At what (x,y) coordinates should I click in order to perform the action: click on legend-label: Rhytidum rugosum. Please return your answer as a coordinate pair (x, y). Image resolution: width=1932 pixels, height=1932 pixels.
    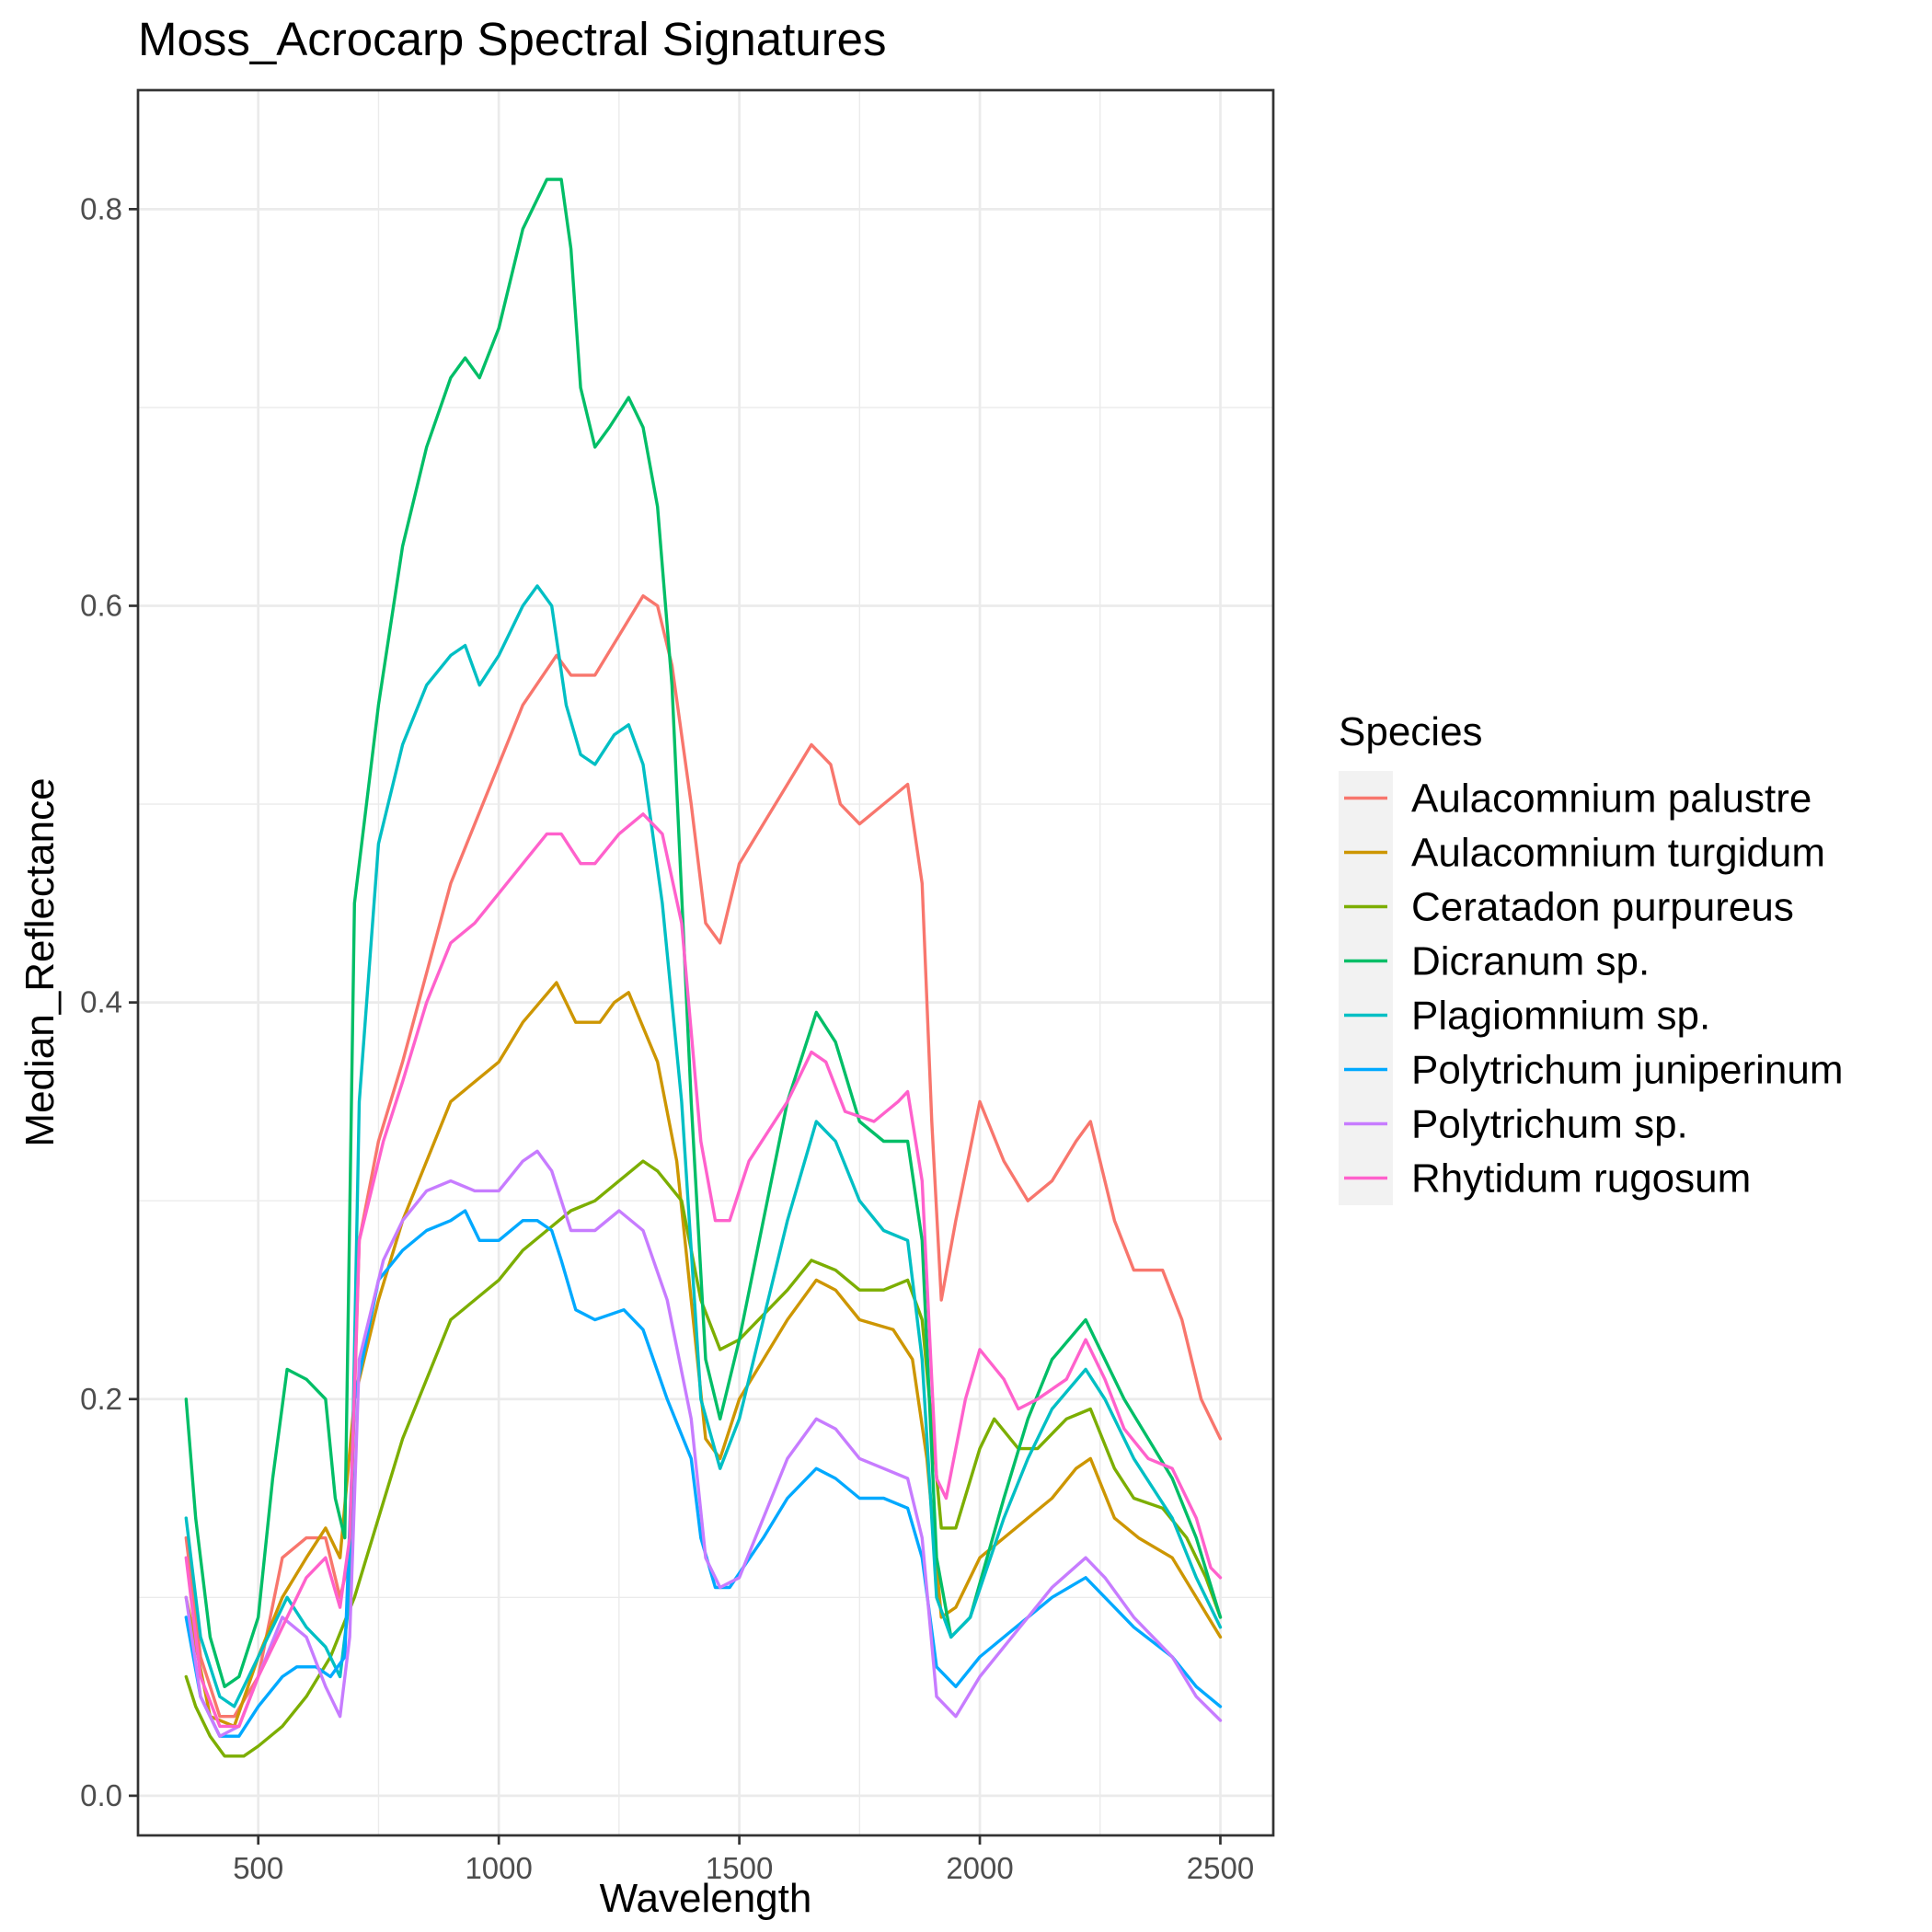
    Looking at the image, I should click on (1581, 1179).